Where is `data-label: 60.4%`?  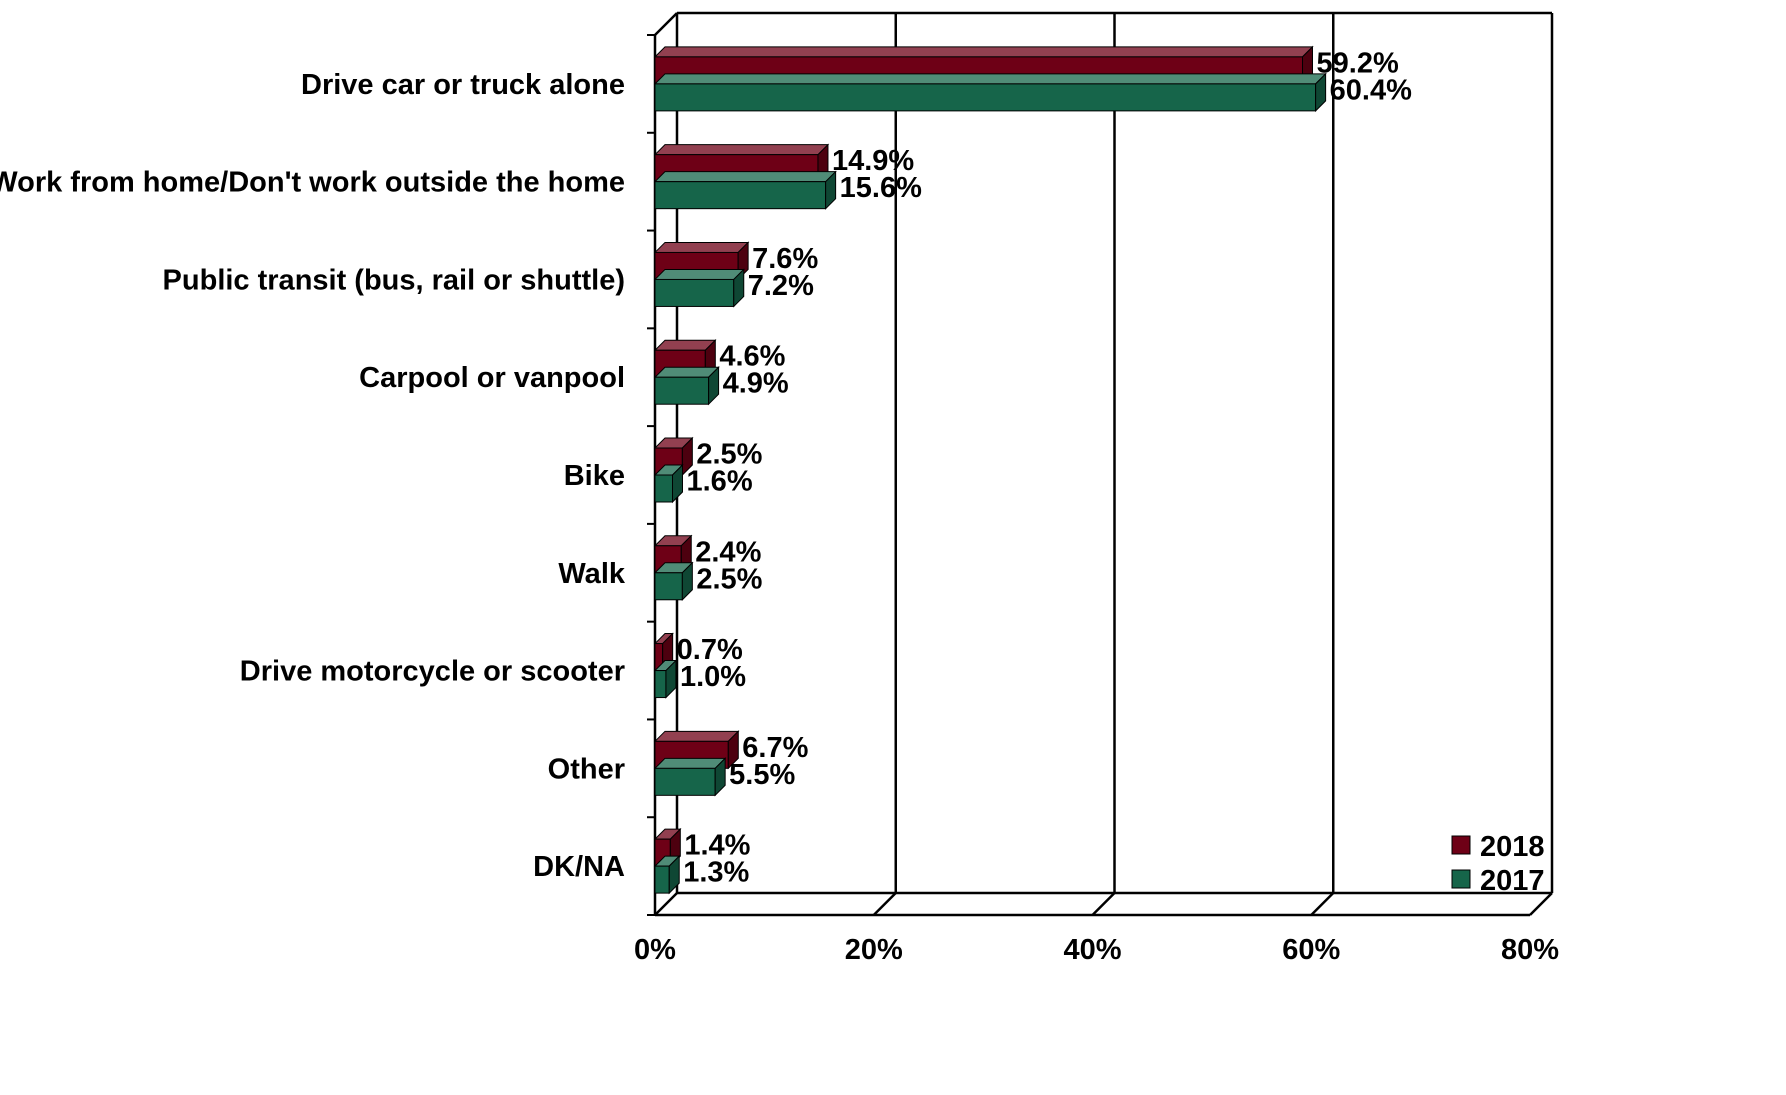 data-label: 60.4% is located at coordinates (1371, 90).